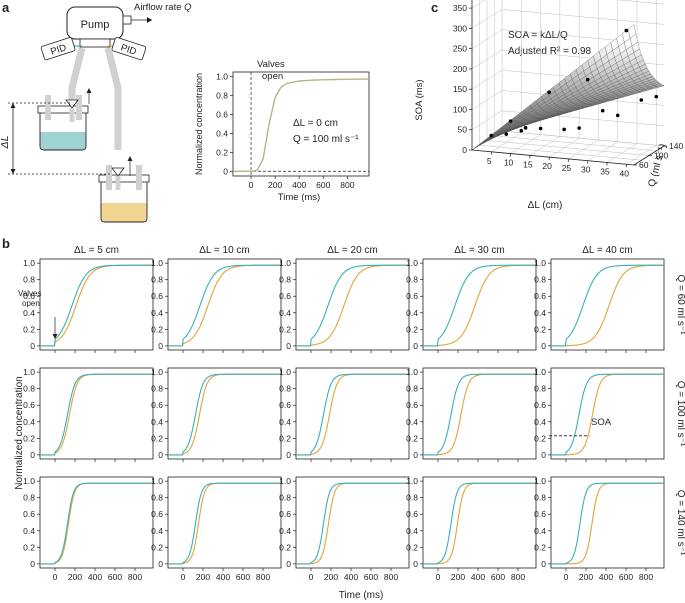 The height and width of the screenshot is (603, 685). Describe the element at coordinates (586, 170) in the screenshot. I see `x-tick-label: 30` at that location.